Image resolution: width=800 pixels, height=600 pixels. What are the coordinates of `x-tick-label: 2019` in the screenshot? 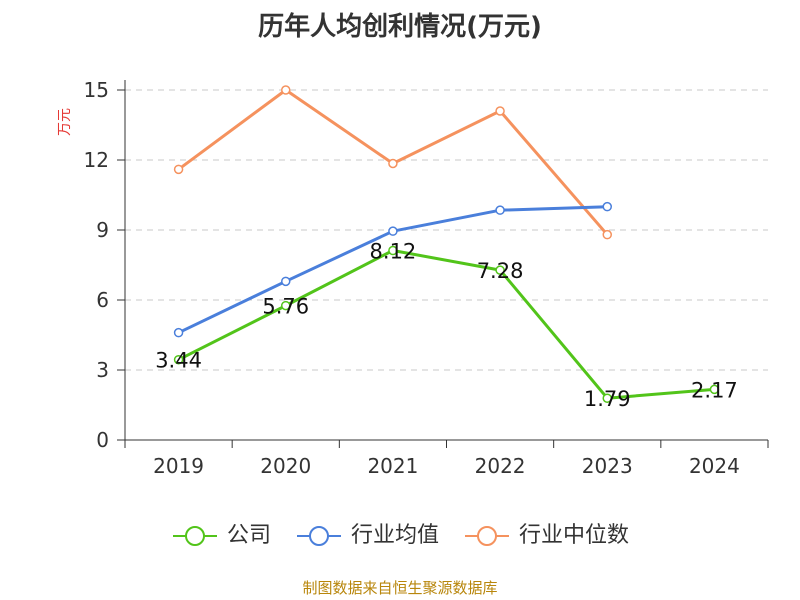 It's located at (178, 466).